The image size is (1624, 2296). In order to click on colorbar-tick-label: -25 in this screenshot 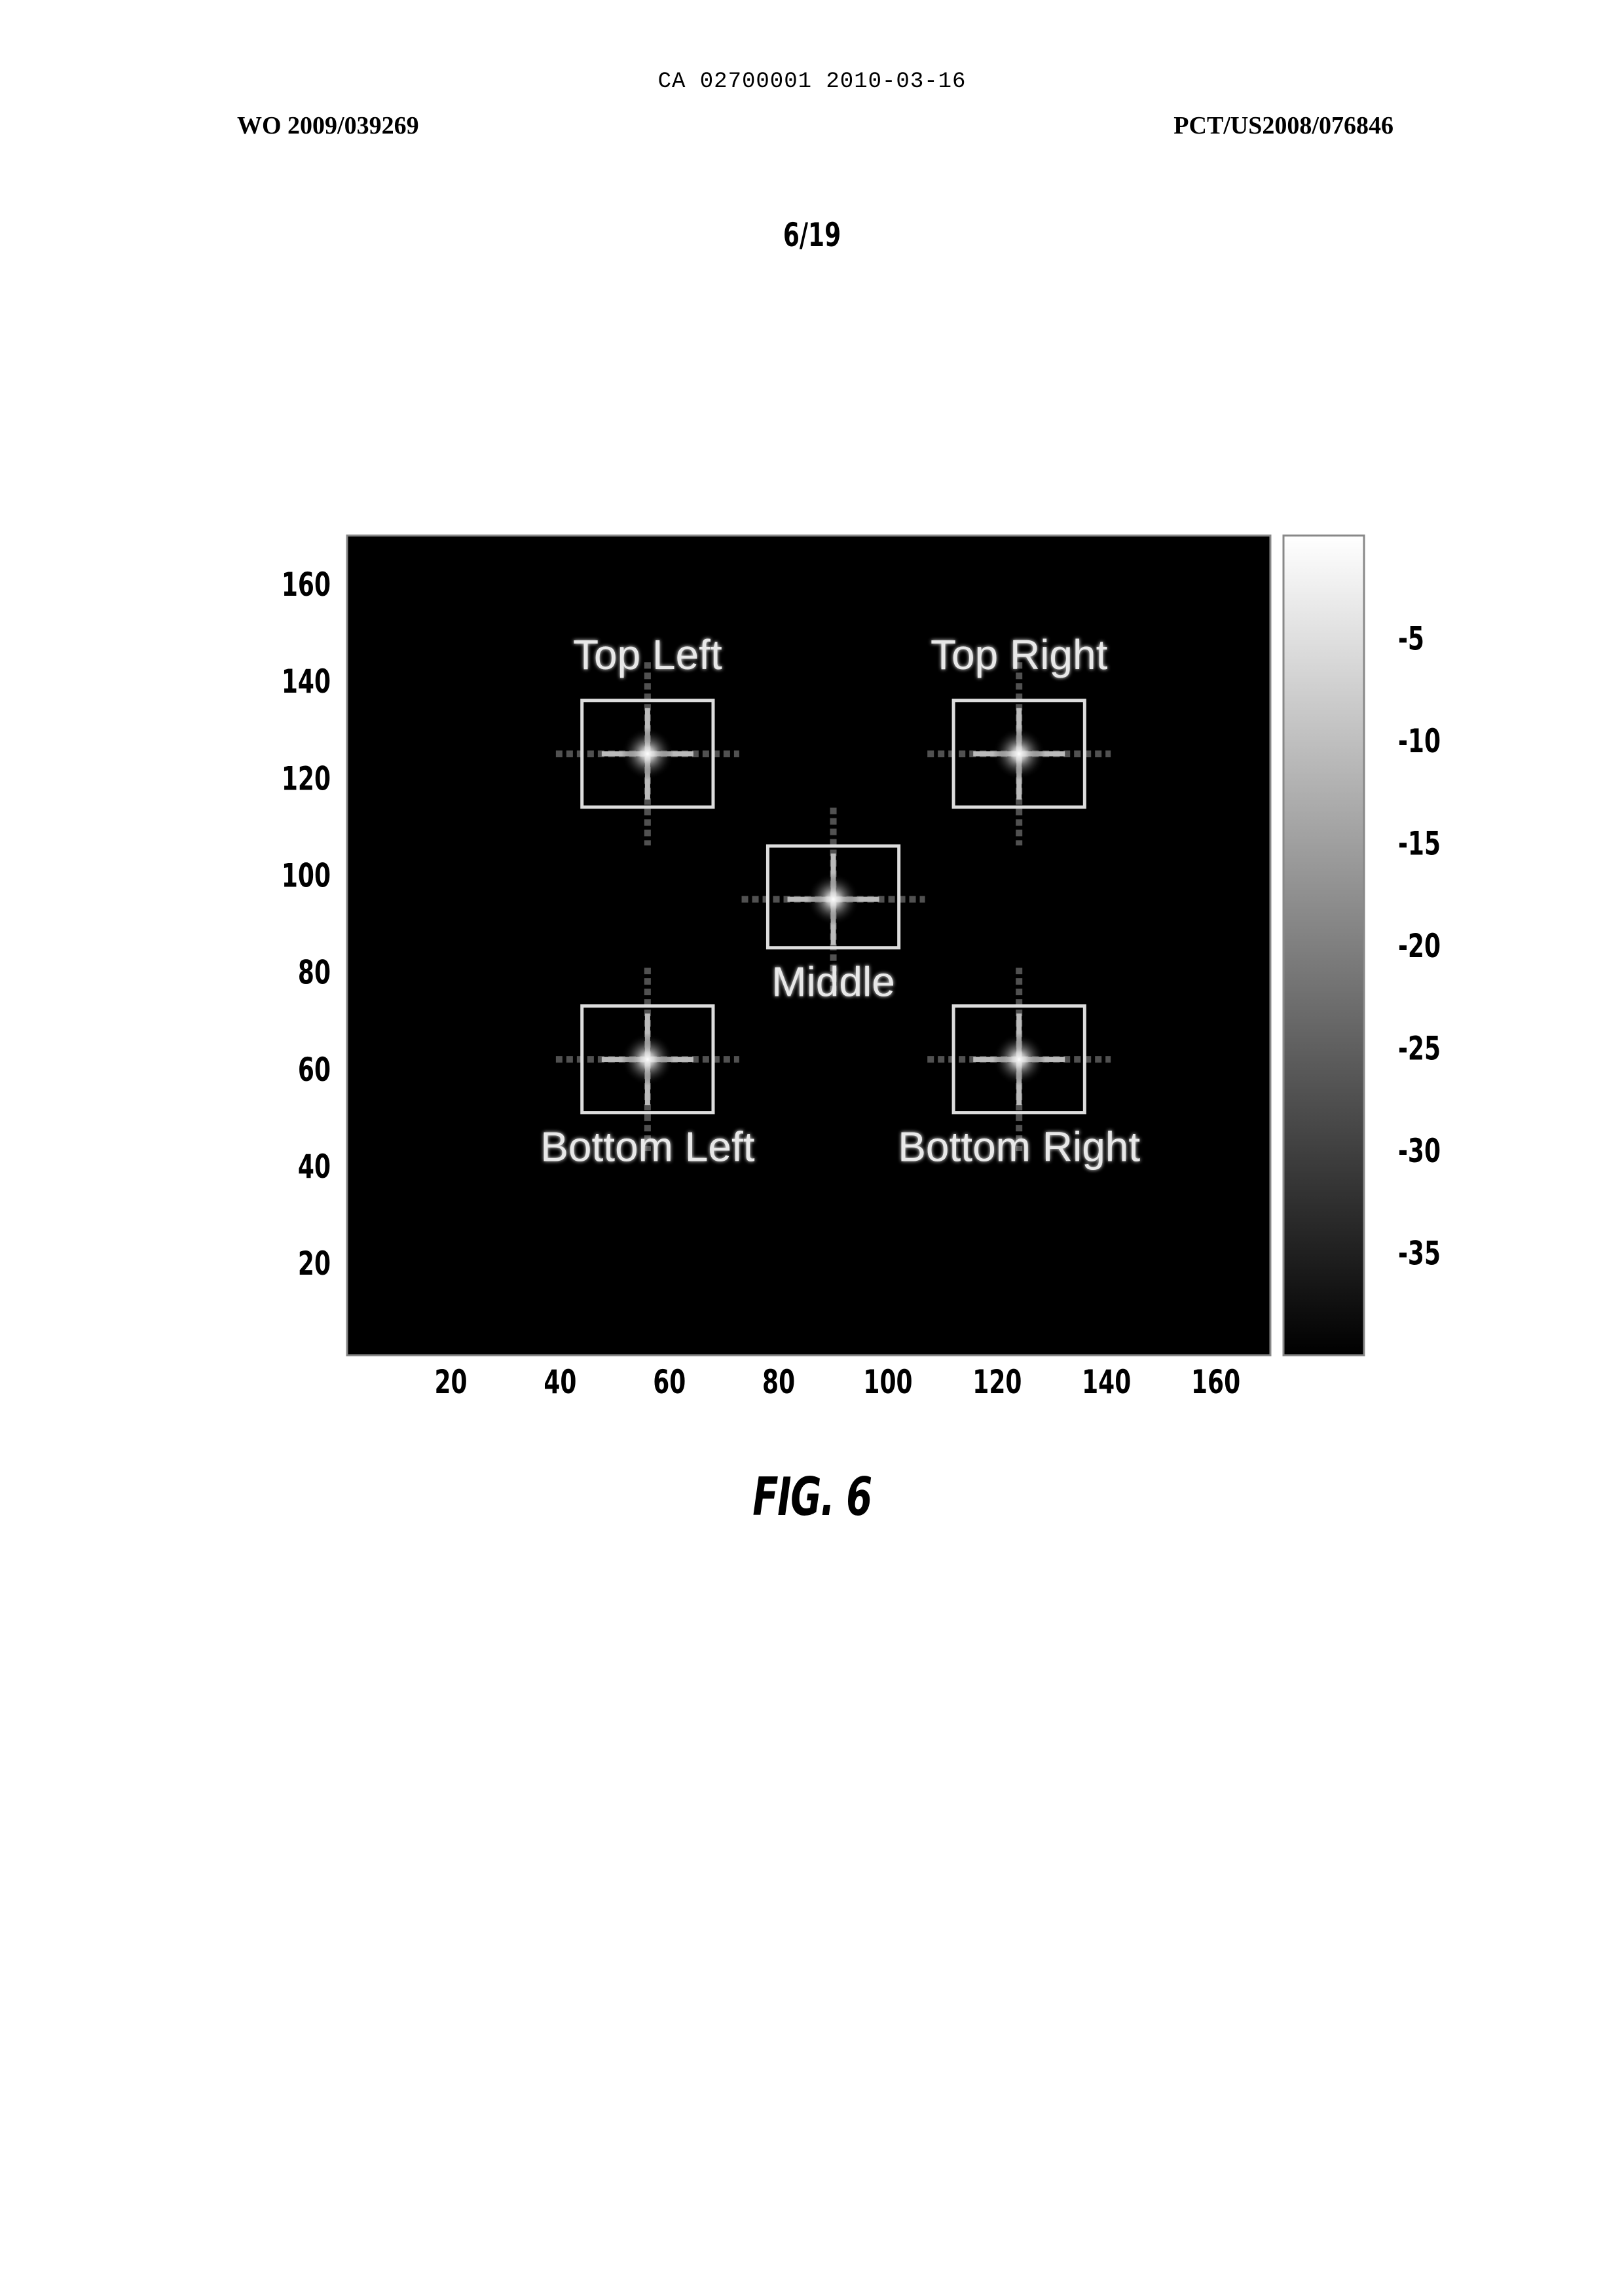, I will do `click(1419, 1049)`.